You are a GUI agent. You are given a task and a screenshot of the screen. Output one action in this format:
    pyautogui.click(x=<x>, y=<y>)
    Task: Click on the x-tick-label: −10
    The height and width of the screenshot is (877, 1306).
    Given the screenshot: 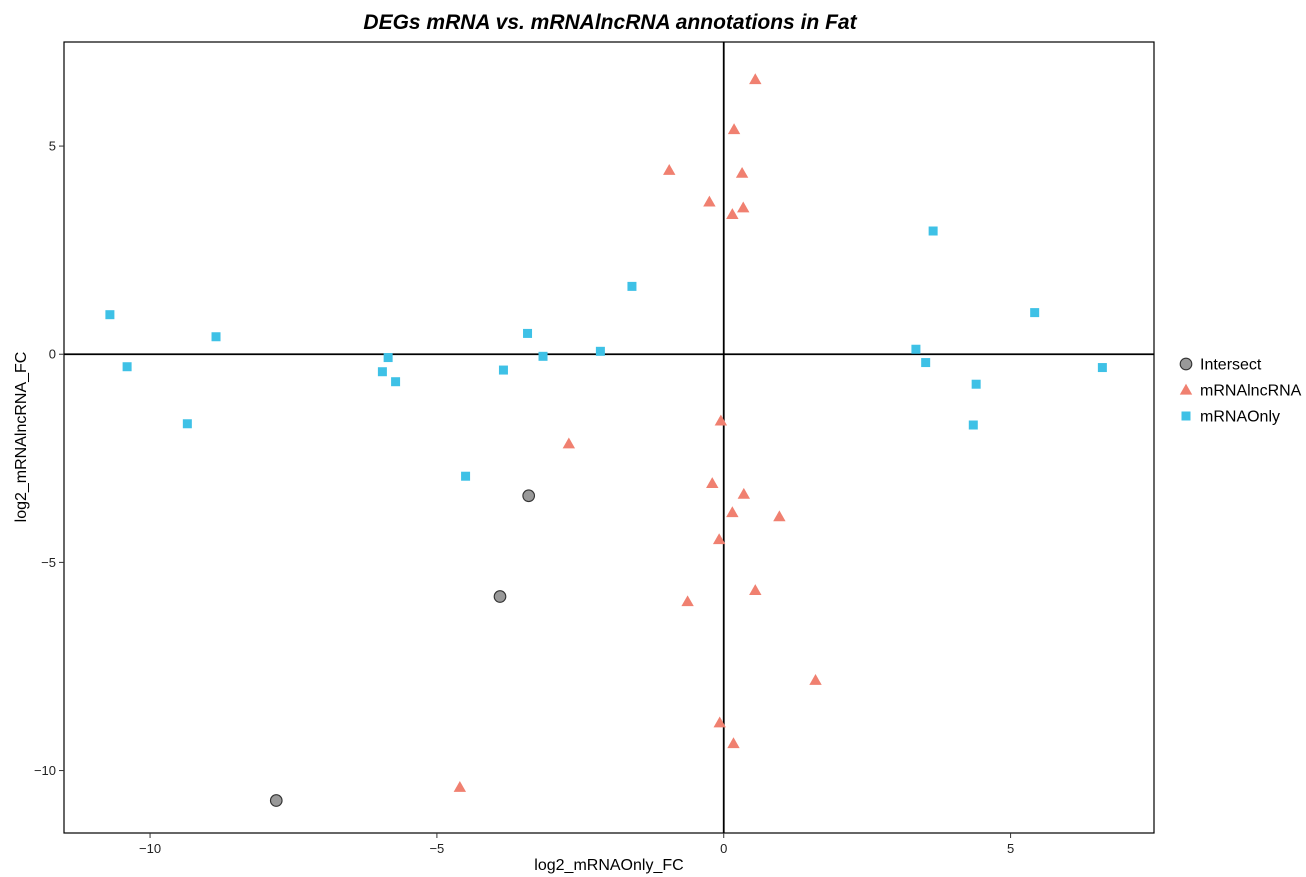 What is the action you would take?
    pyautogui.click(x=150, y=848)
    